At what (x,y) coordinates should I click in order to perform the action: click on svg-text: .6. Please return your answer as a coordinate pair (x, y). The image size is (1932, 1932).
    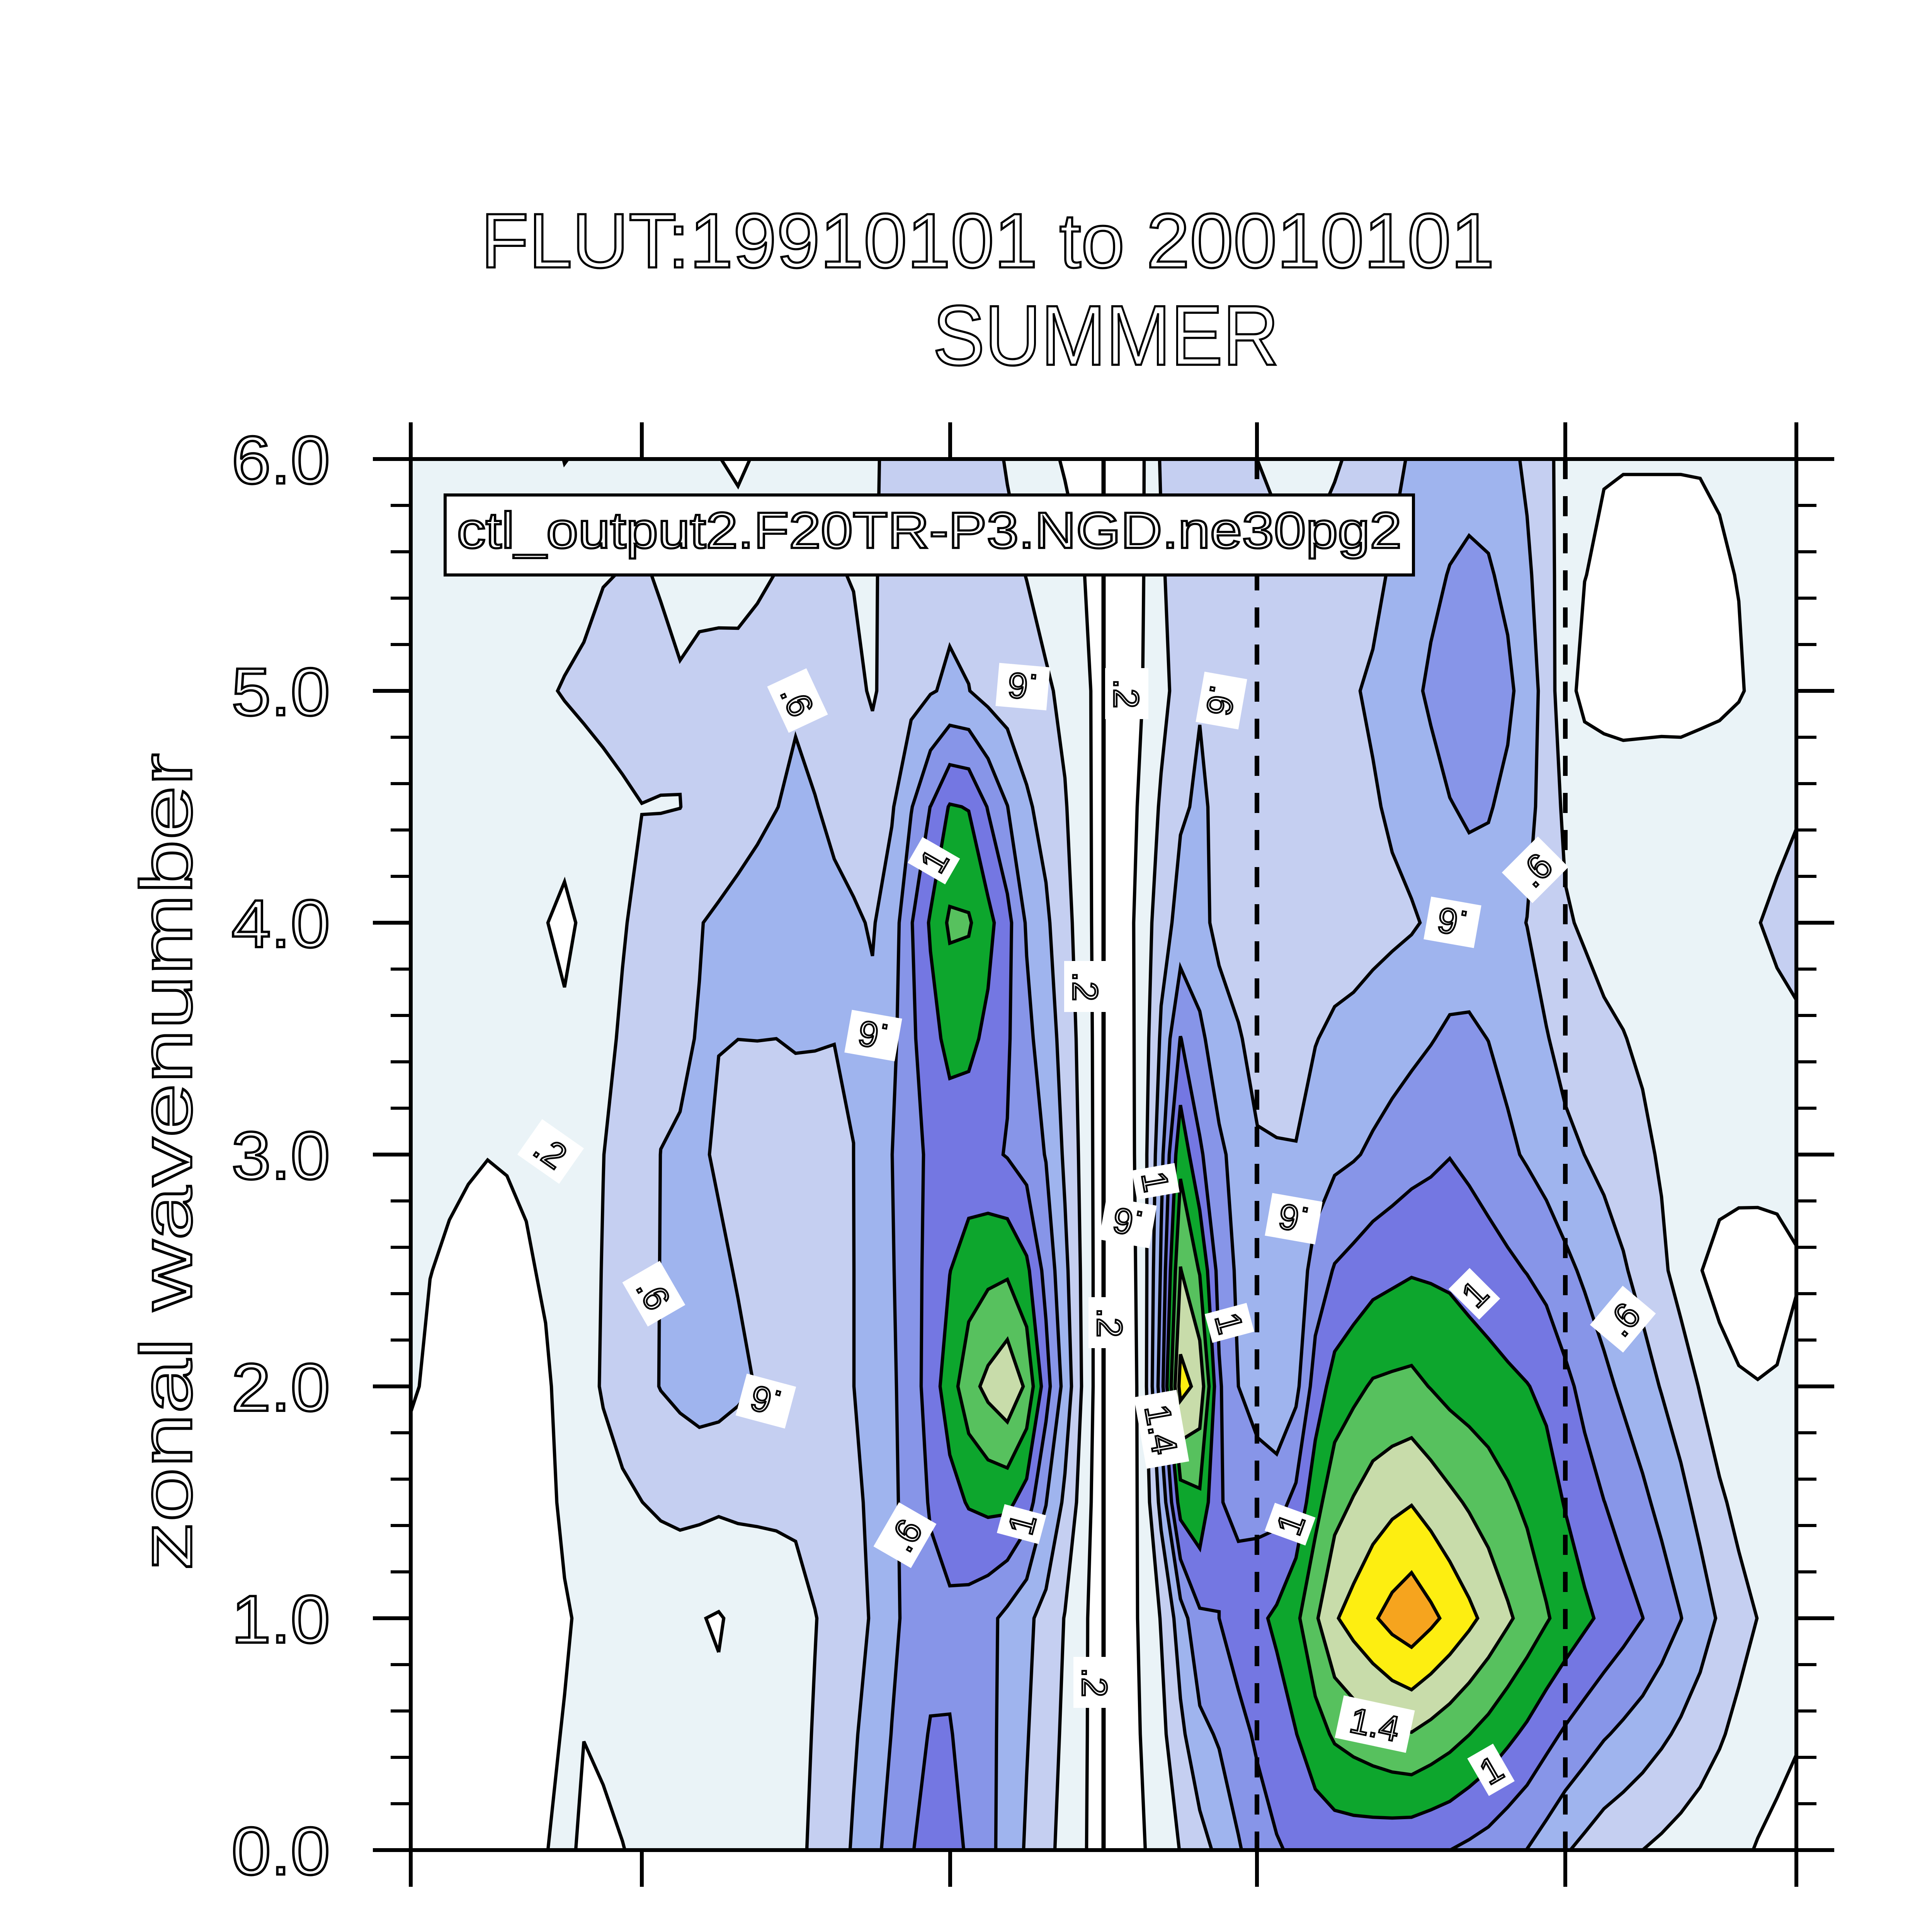
    Looking at the image, I should click on (1023, 686).